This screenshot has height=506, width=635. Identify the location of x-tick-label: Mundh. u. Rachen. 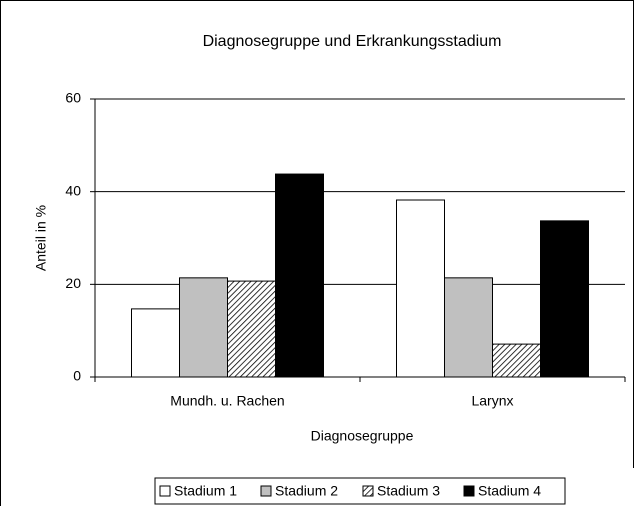
(227, 401).